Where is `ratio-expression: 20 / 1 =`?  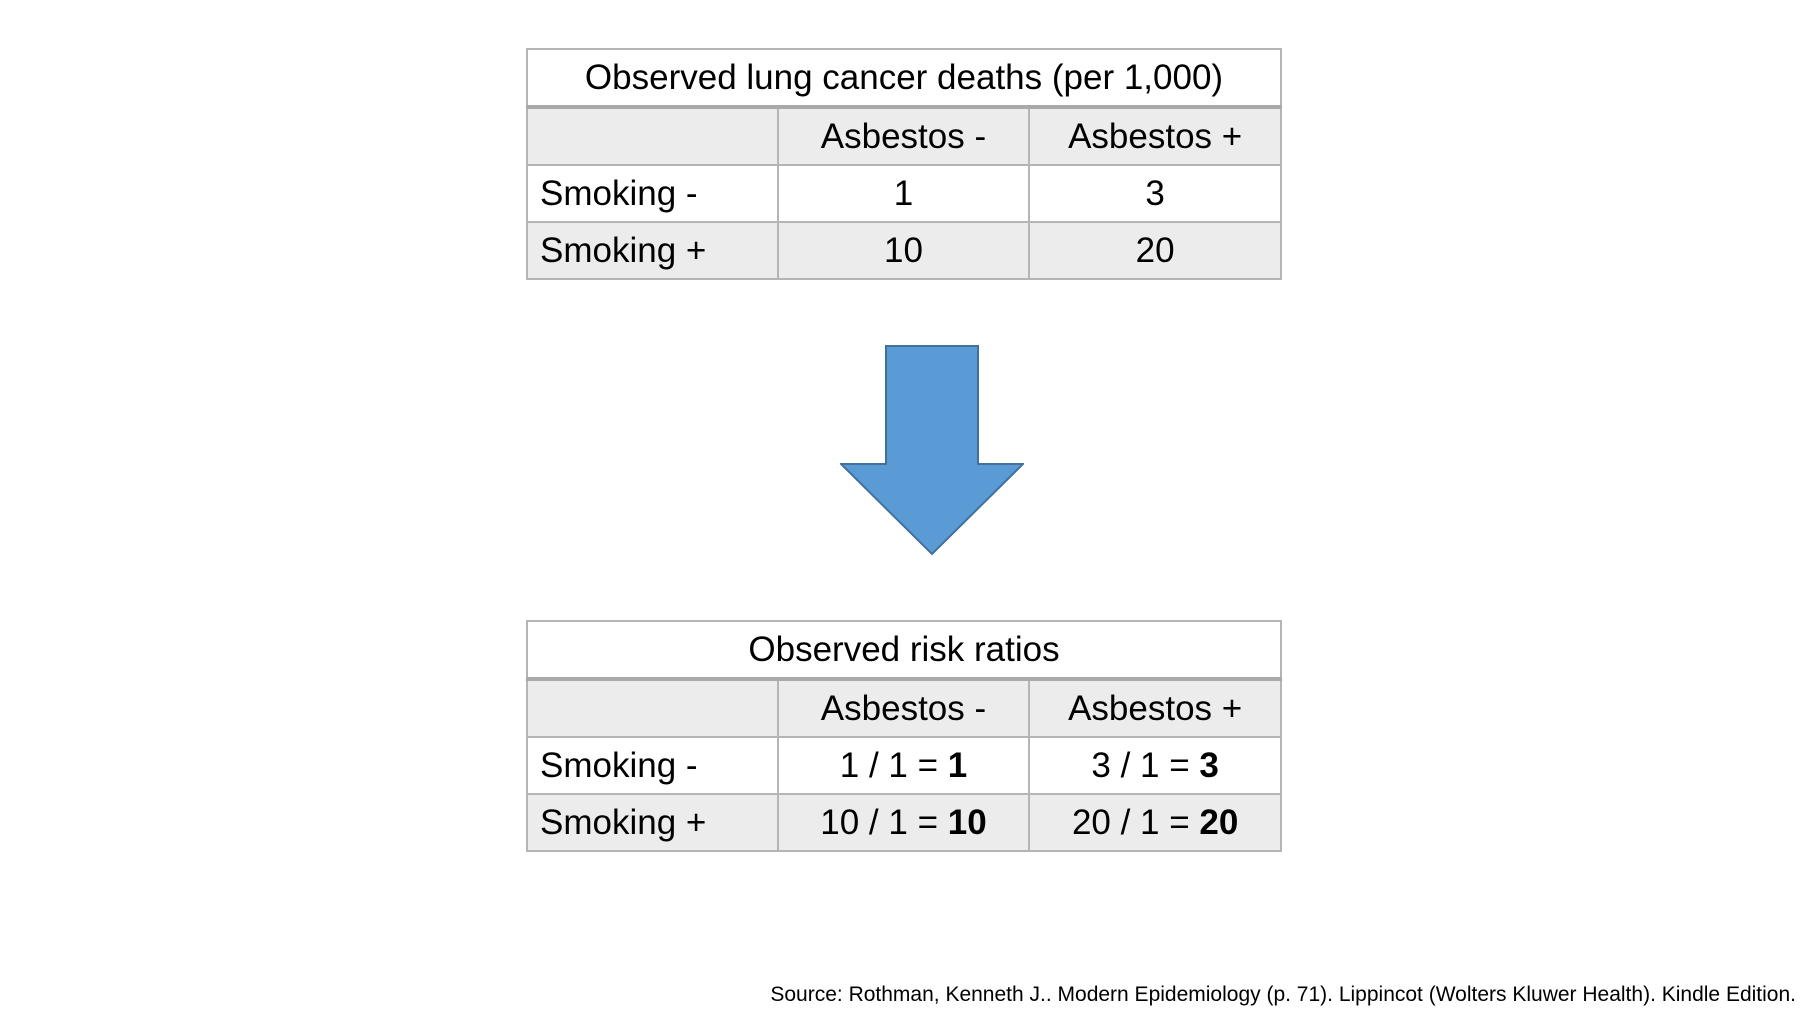 ratio-expression: 20 / 1 = is located at coordinates (1135, 822).